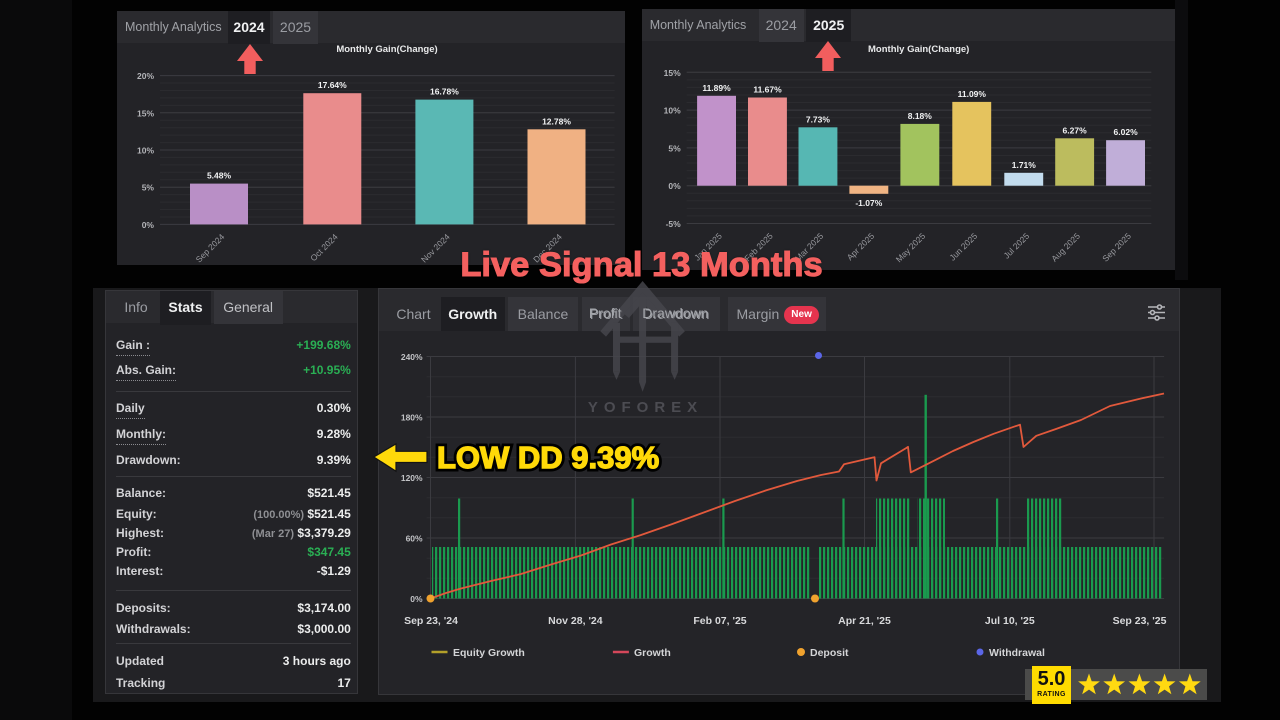 This screenshot has height=720, width=1280. Describe the element at coordinates (868, 202) in the screenshot. I see `svg-text: -1.07%` at that location.